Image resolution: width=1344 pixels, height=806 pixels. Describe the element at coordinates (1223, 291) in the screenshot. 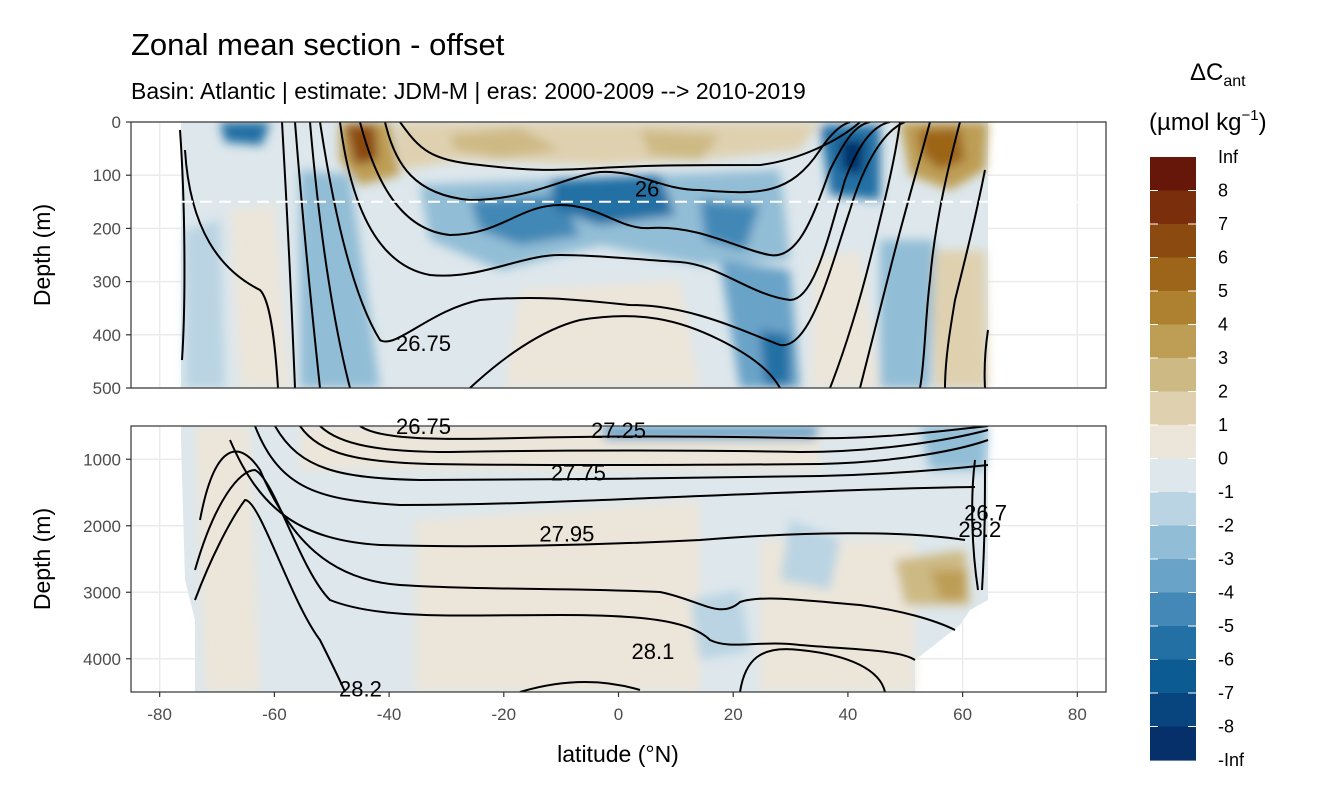

I see `legend-level-label: 5` at that location.